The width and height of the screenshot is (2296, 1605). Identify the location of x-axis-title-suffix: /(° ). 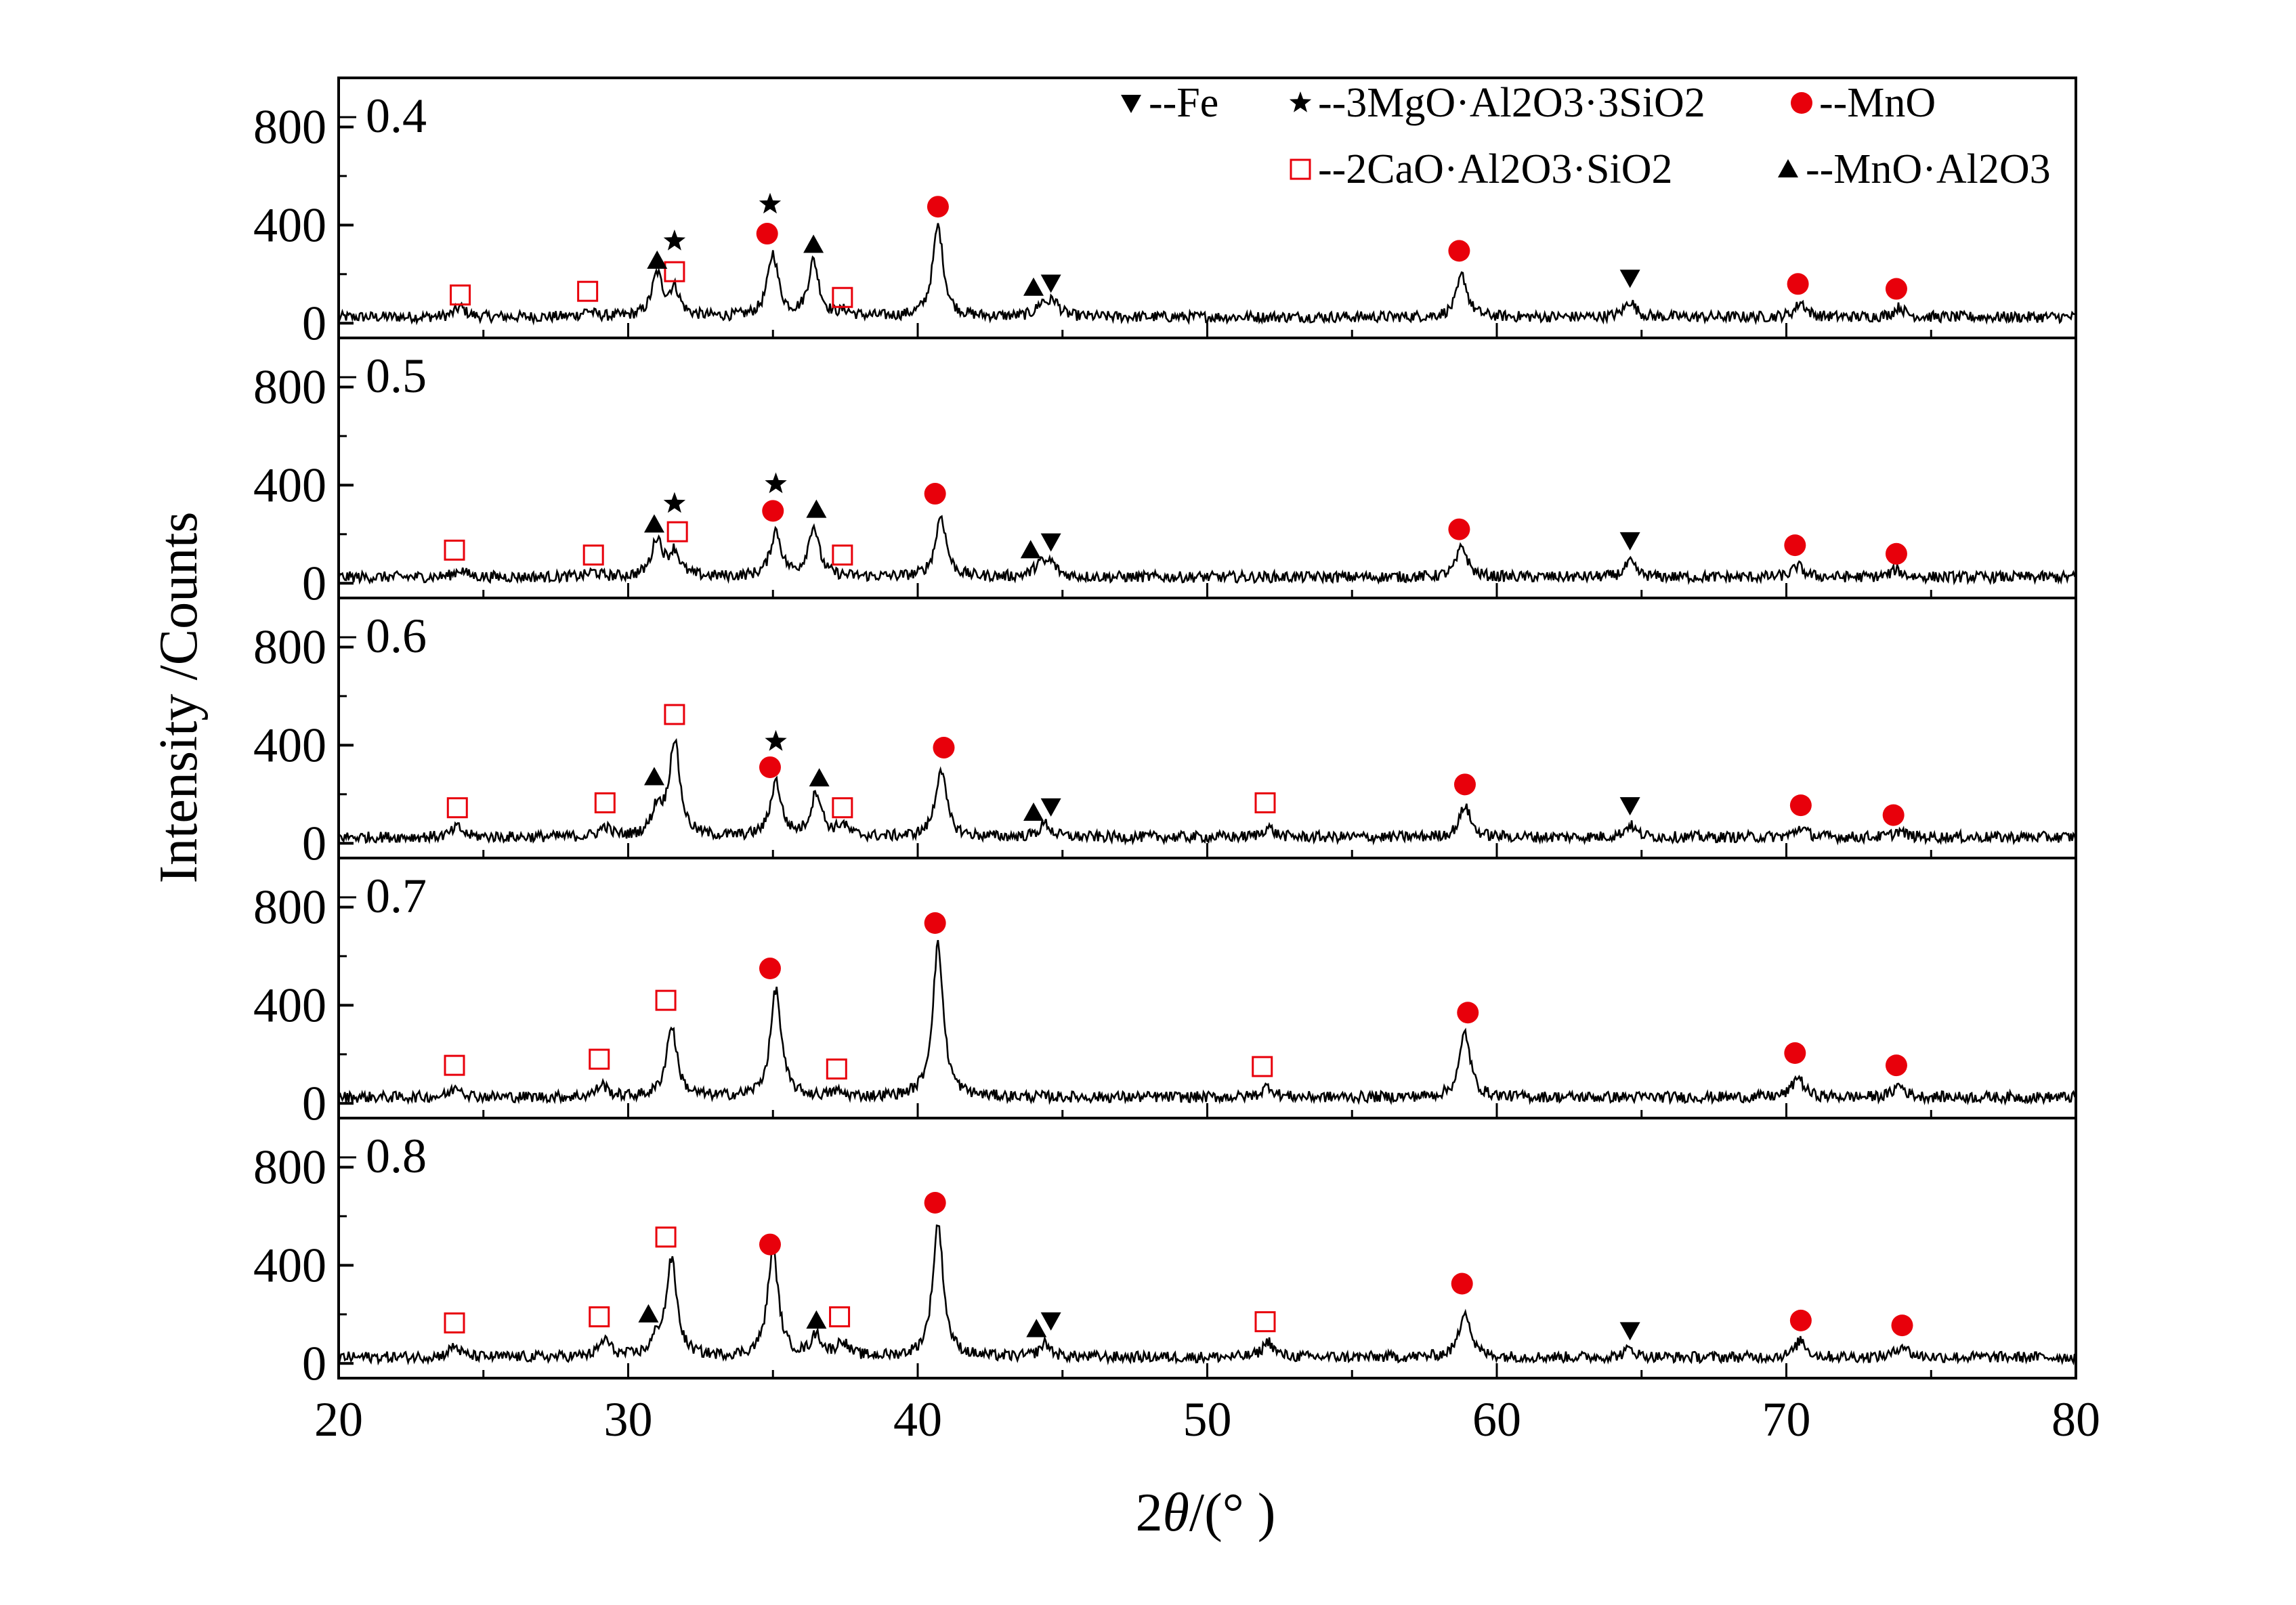
(1232, 1513).